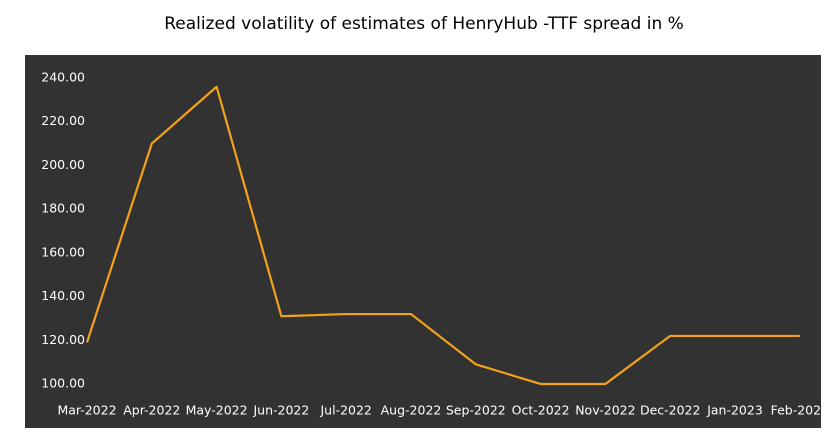  I want to click on x-tick-label: Mar-2022, so click(86, 410).